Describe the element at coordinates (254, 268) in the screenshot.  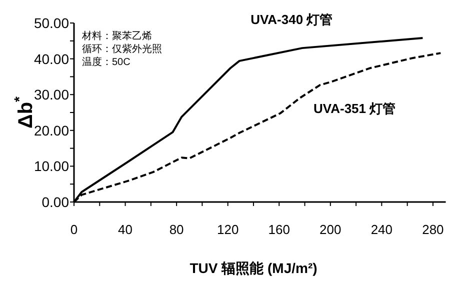
I see `x-axis-title: TUV 辐照能 (MJ/m²)` at that location.